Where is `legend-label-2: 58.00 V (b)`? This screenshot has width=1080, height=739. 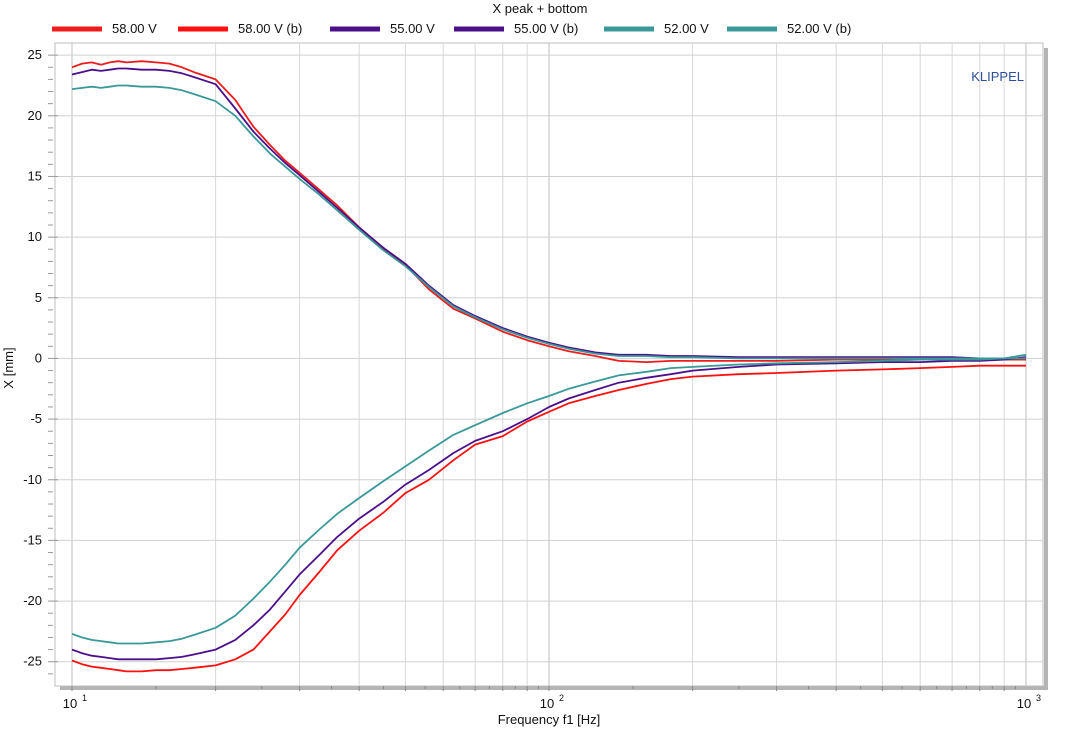
legend-label-2: 58.00 V (b) is located at coordinates (270, 28).